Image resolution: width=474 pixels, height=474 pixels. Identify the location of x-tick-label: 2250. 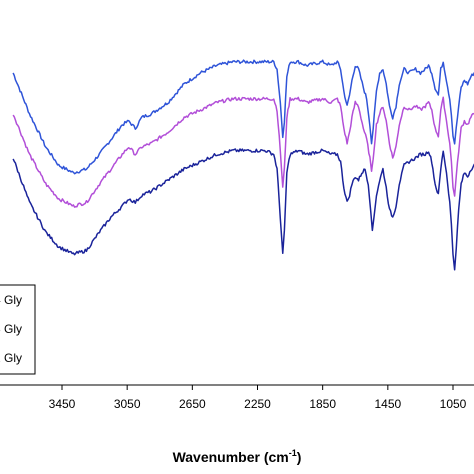
(257, 404).